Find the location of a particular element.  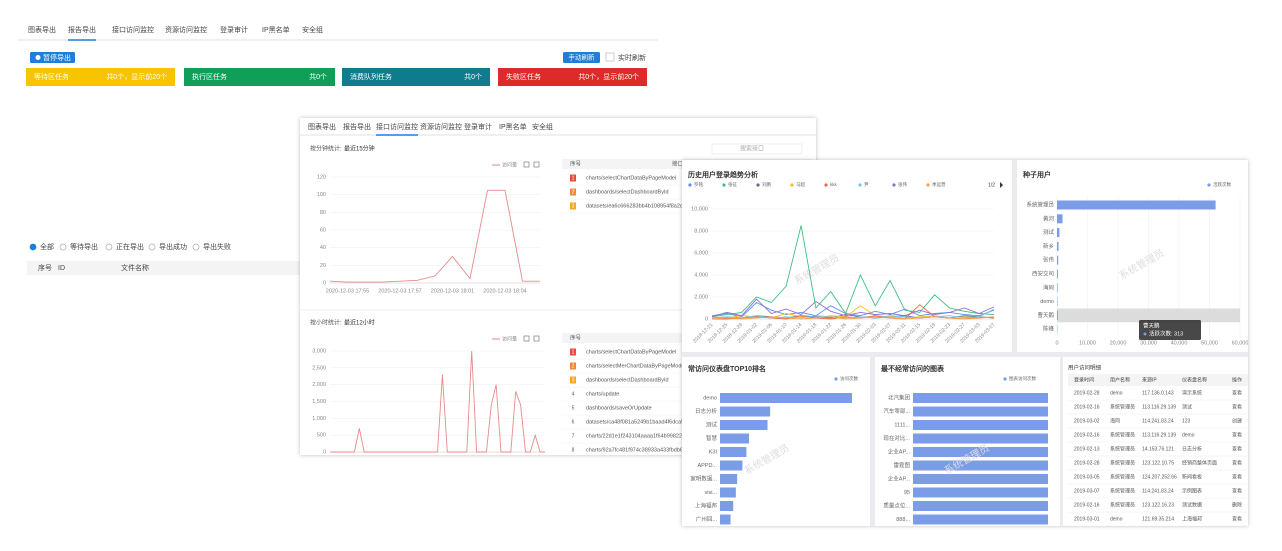

column-header: 文件名称 is located at coordinates (135, 267).